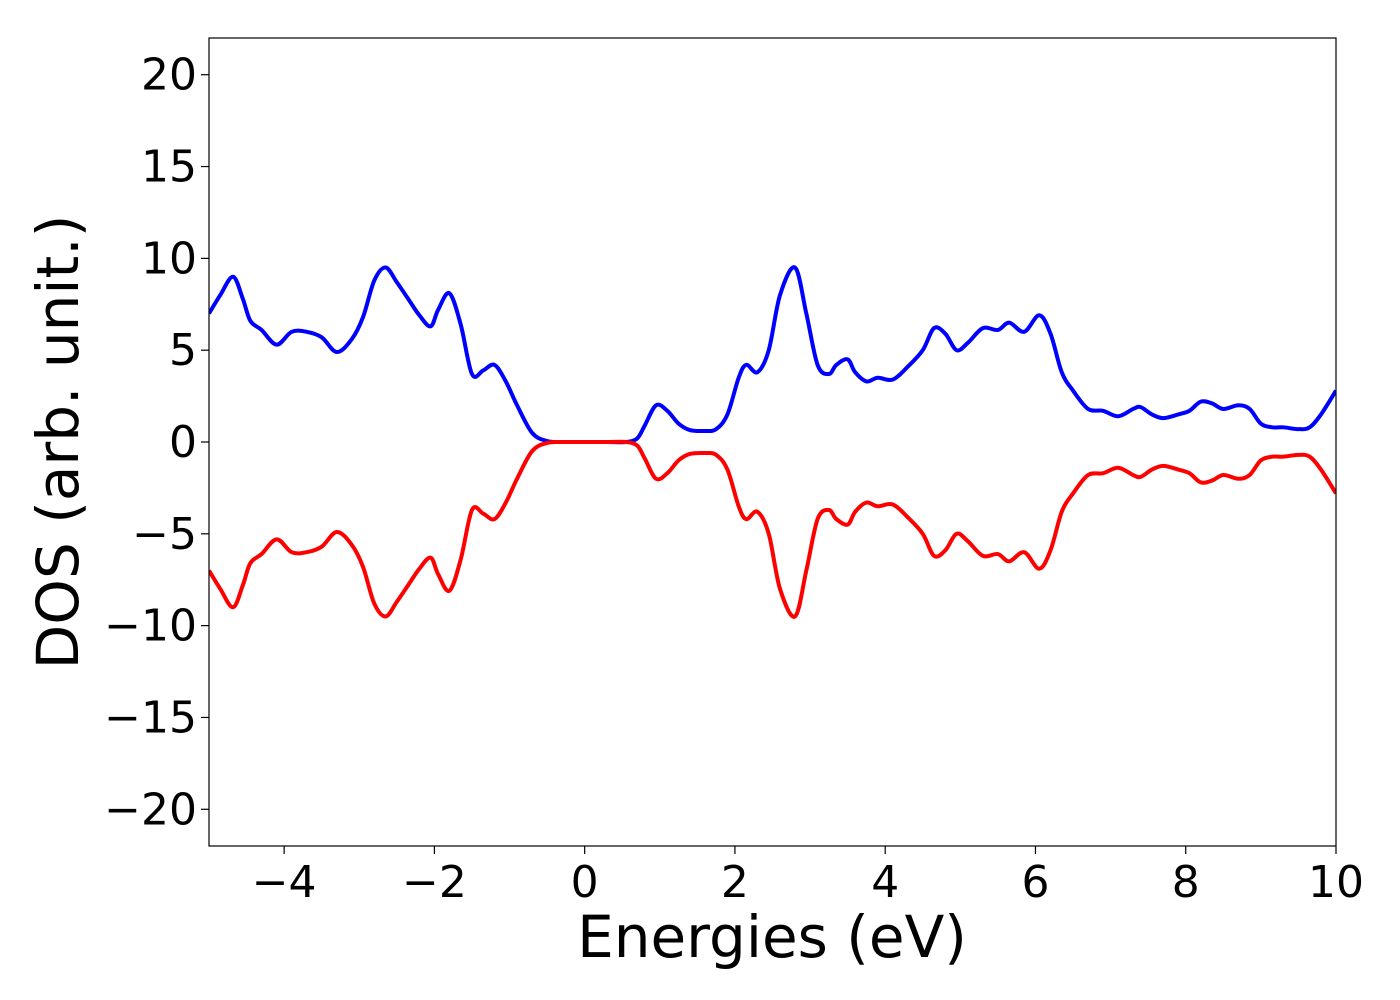 This screenshot has width=1400, height=1000. What do you see at coordinates (284, 882) in the screenshot?
I see `x-tick-label: −4` at bounding box center [284, 882].